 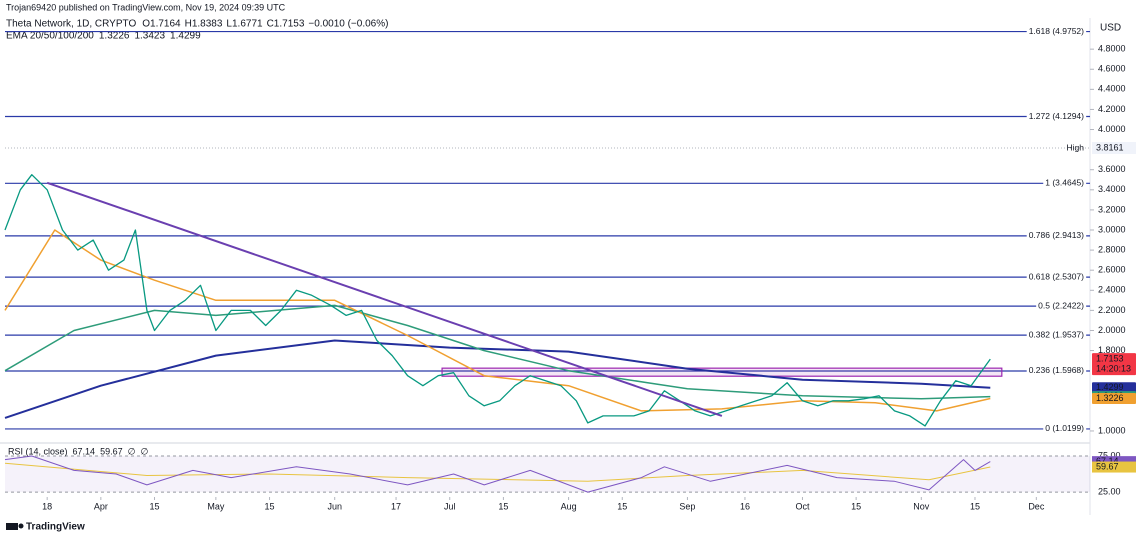 I want to click on fib-label: 0.236 (1.5968), so click(x=1056, y=370).